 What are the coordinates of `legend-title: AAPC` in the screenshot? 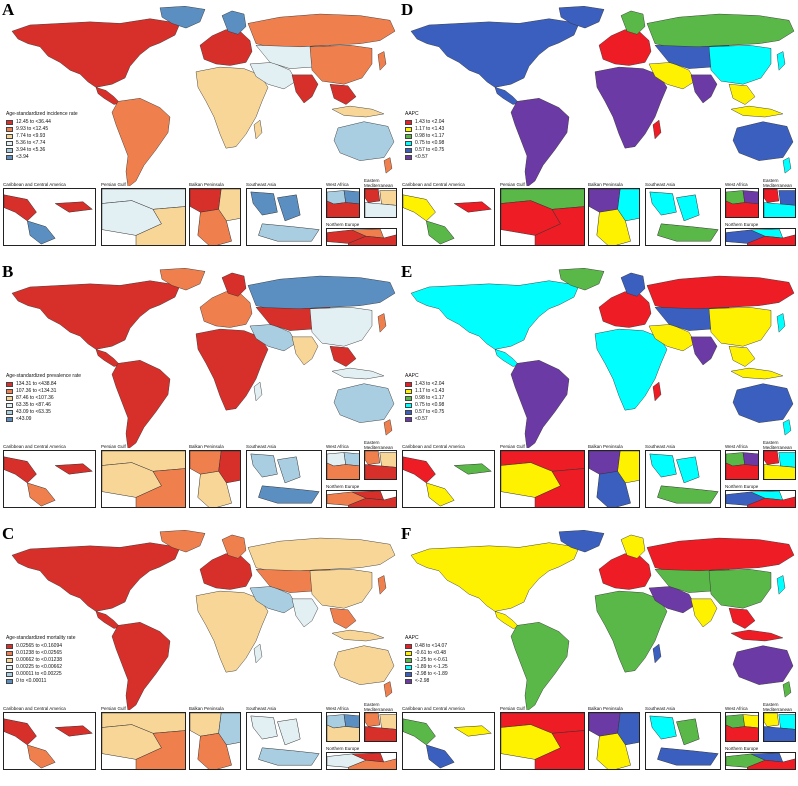 It's located at (412, 376).